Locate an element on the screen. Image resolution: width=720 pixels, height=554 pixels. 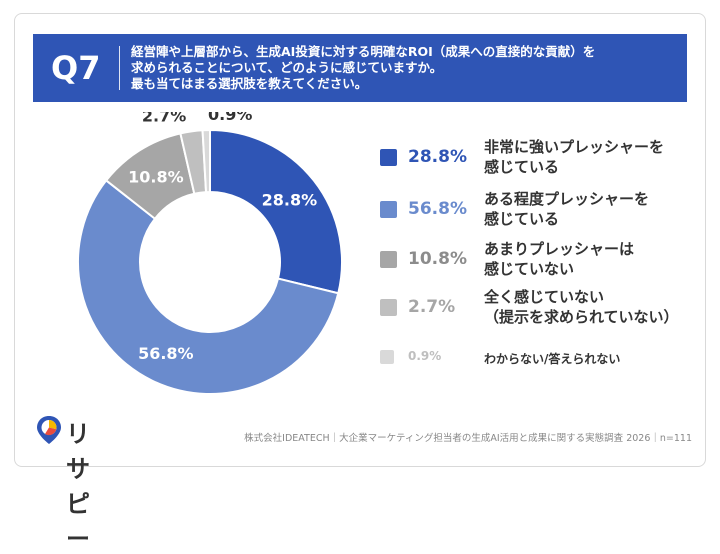
legend-label: 全く感じていない （提示を求められていない） is located at coordinates (581, 307).